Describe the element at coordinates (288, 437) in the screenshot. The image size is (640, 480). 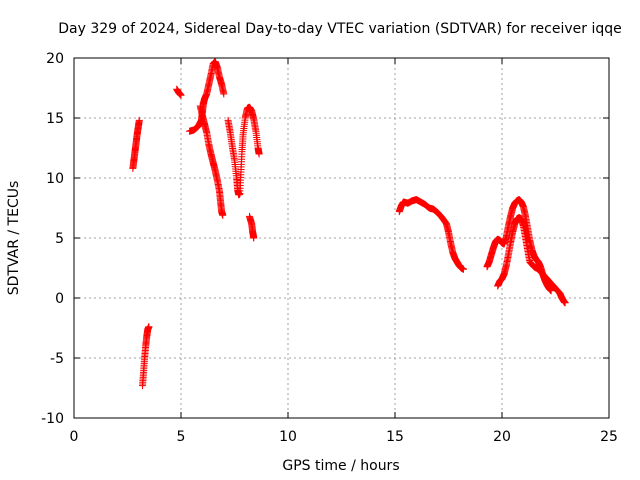
I see `x-tick-label: 10` at that location.